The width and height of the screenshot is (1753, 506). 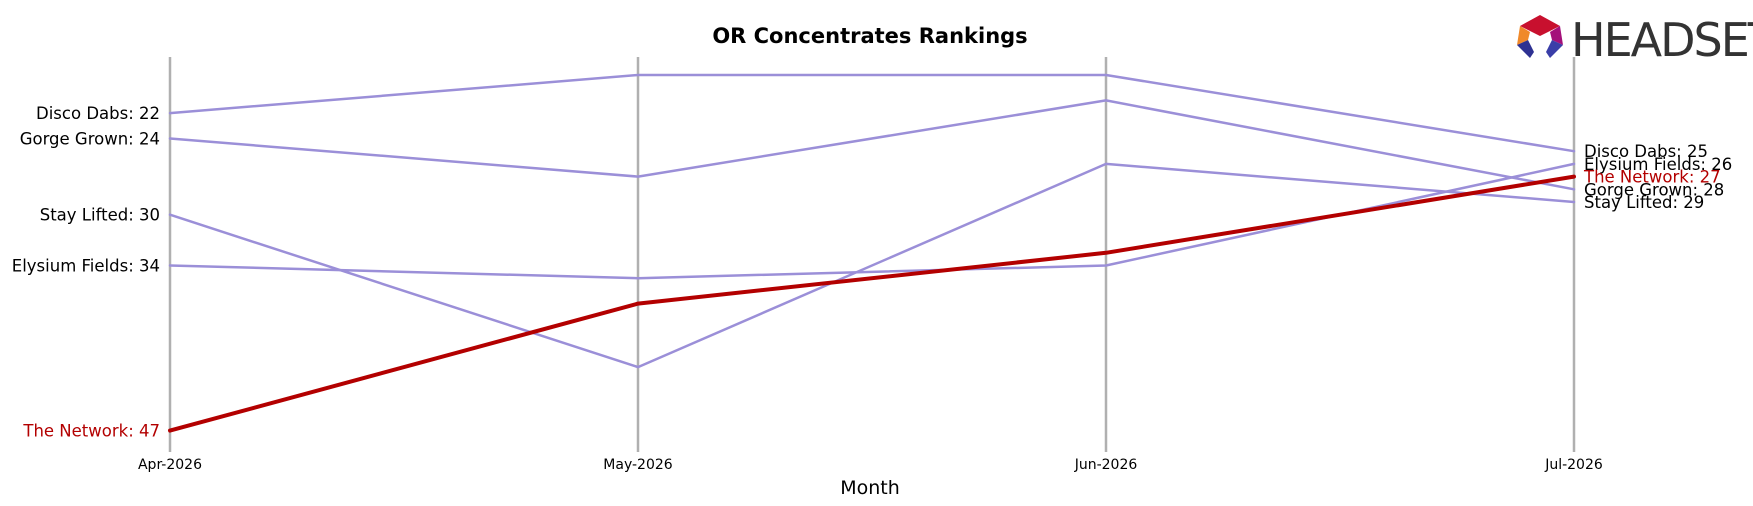 What do you see at coordinates (1652, 177) in the screenshot?
I see `end-label-the-network: The Network: 27` at bounding box center [1652, 177].